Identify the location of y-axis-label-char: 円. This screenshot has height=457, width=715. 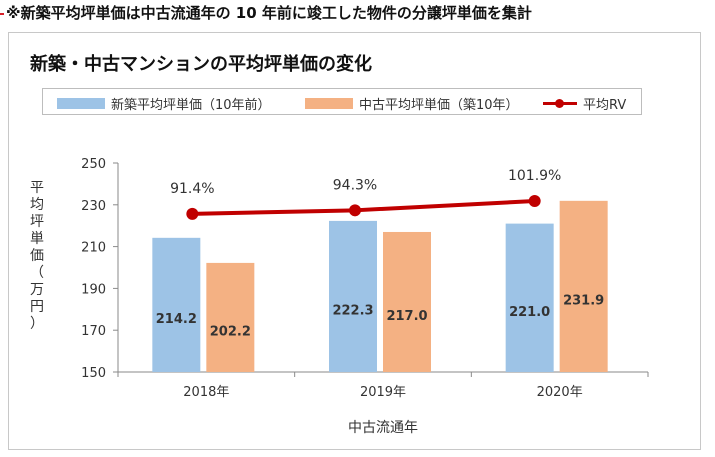
(37, 307).